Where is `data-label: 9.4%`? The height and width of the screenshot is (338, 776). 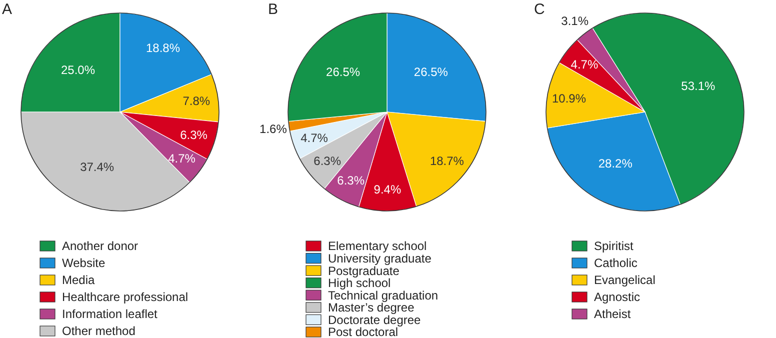 data-label: 9.4% is located at coordinates (388, 189).